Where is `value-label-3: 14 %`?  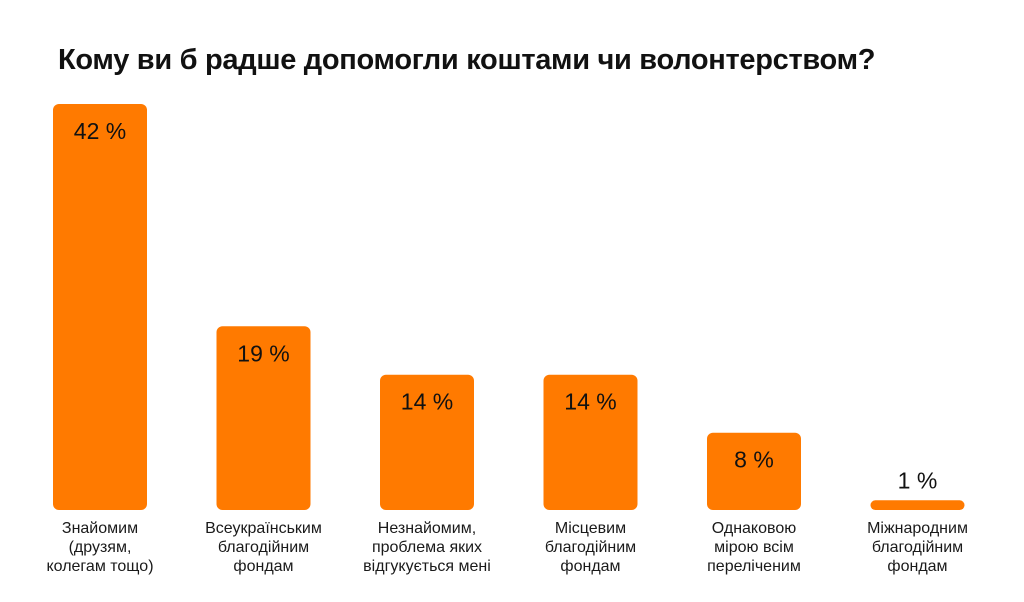 value-label-3: 14 % is located at coordinates (427, 402).